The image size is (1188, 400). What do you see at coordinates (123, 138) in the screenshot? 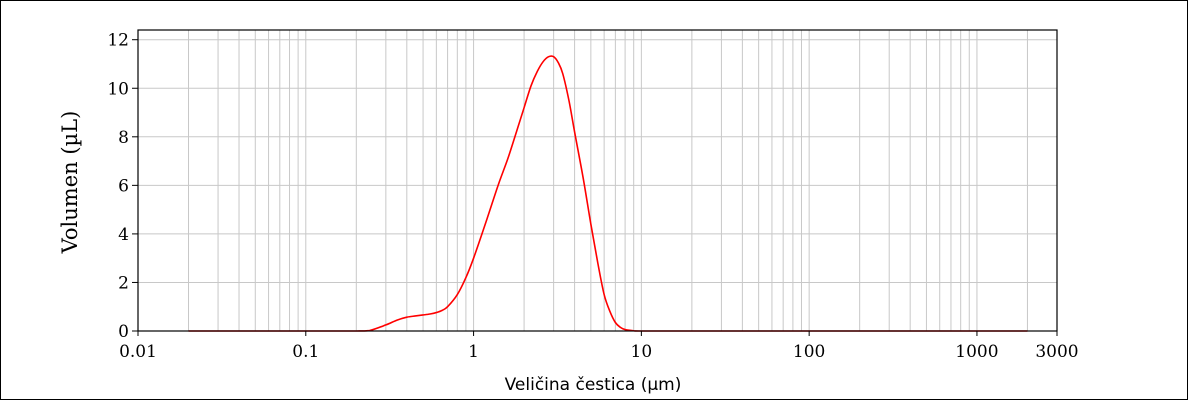
I see `y-tick-label: 8` at bounding box center [123, 138].